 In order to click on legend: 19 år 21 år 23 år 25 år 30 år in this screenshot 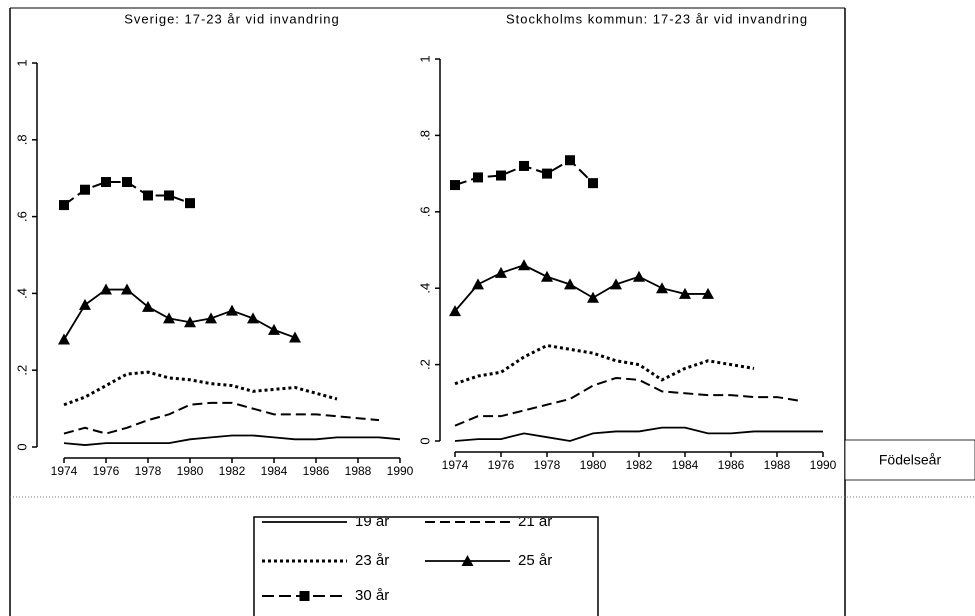, I will do `click(407, 558)`.